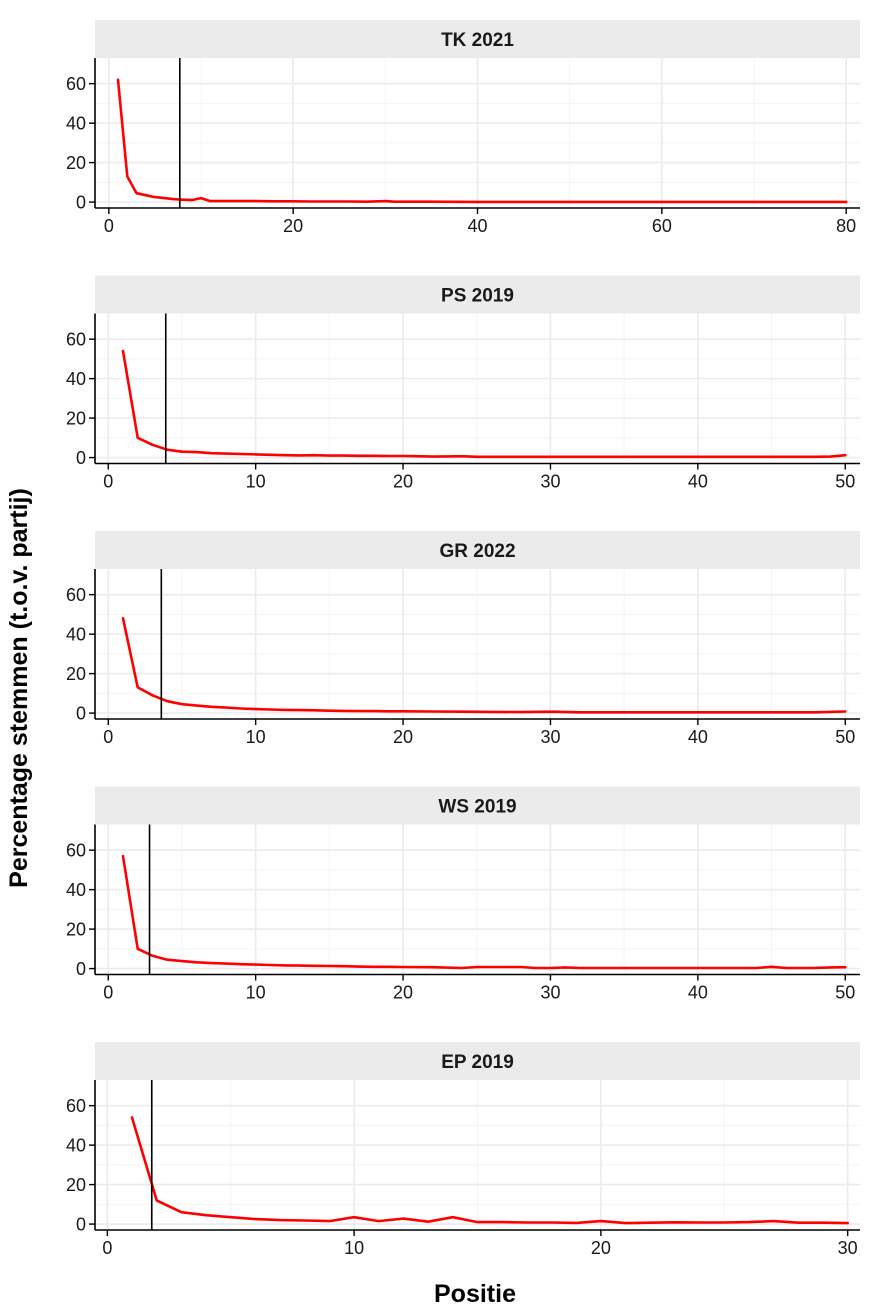 The width and height of the screenshot is (874, 1311). What do you see at coordinates (475, 1294) in the screenshot?
I see `x-axis-title: Positie` at bounding box center [475, 1294].